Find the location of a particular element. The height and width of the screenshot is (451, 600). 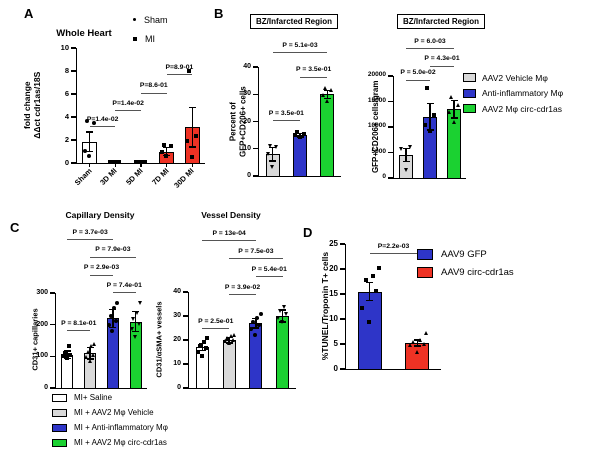

legend-row: AAV2 Vehicle Mφ is located at coordinates (513, 78).